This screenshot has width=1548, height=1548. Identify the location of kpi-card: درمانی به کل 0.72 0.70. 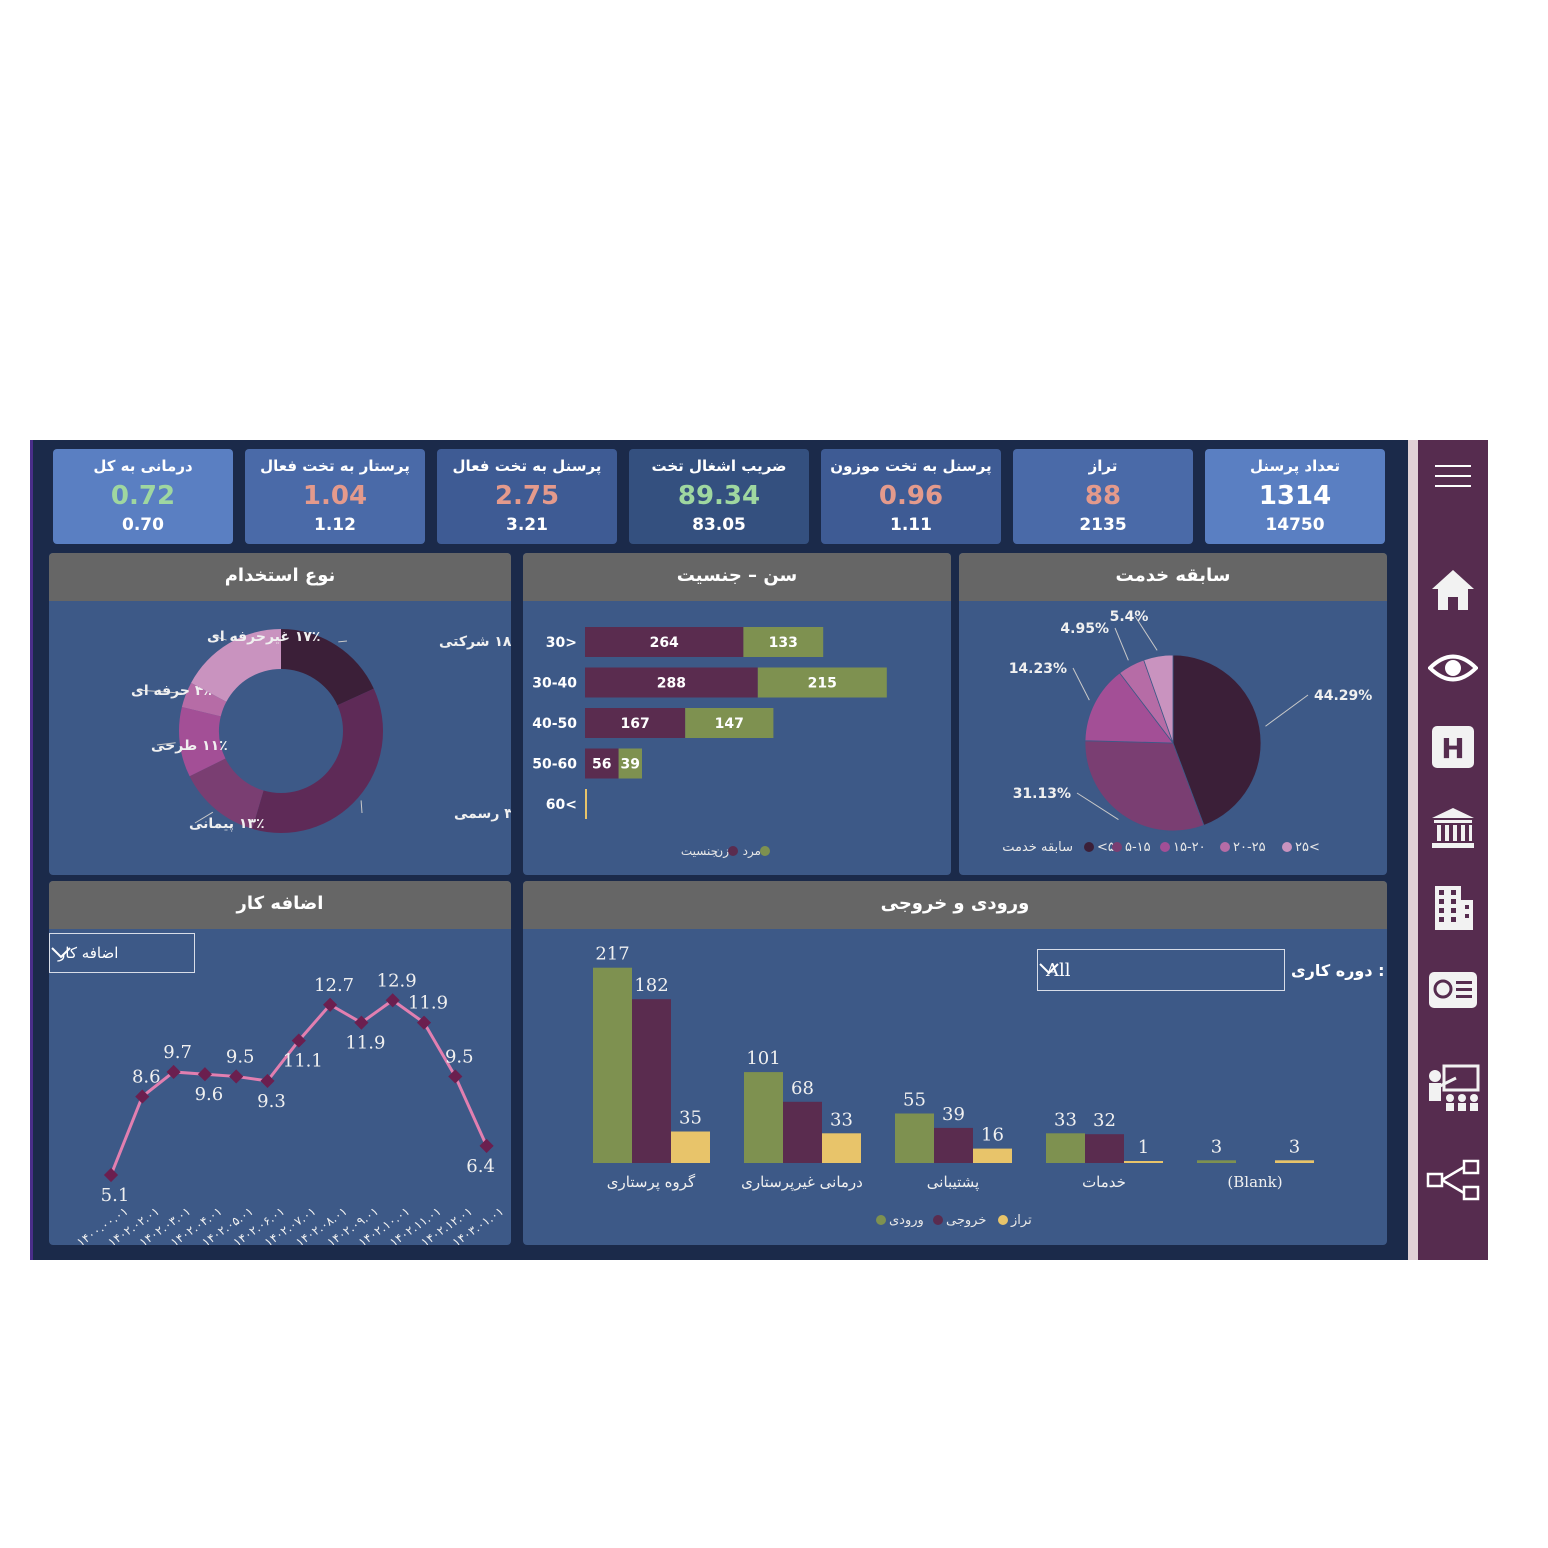
(143, 496).